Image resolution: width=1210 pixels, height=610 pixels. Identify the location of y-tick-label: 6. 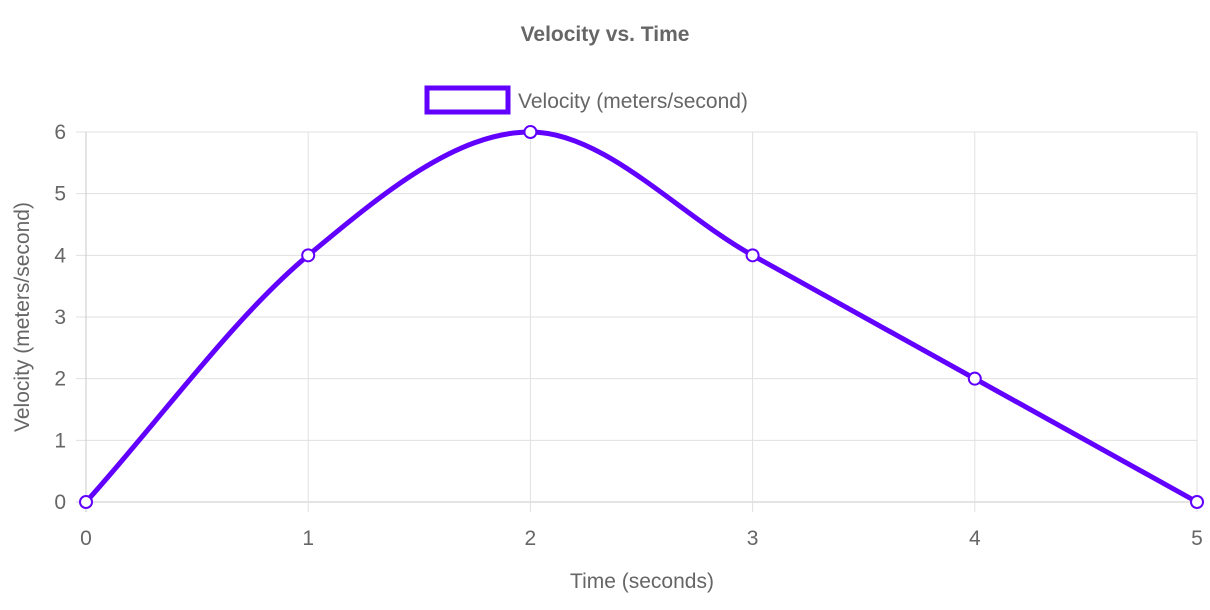
(60, 132).